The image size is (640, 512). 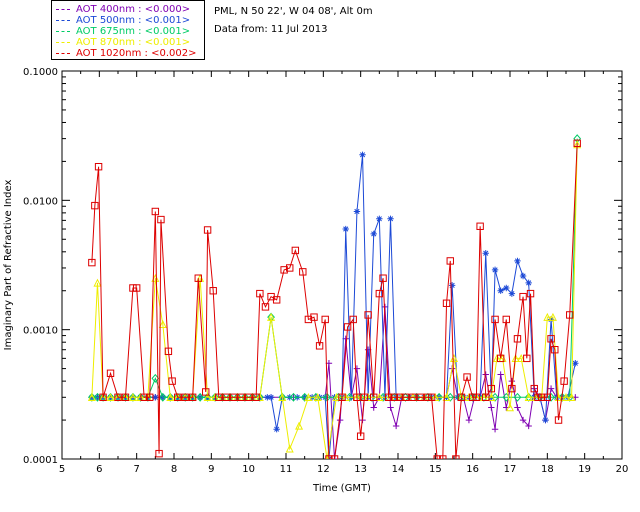 What do you see at coordinates (40, 201) in the screenshot?
I see `y-tick-label: 0.0100` at bounding box center [40, 201].